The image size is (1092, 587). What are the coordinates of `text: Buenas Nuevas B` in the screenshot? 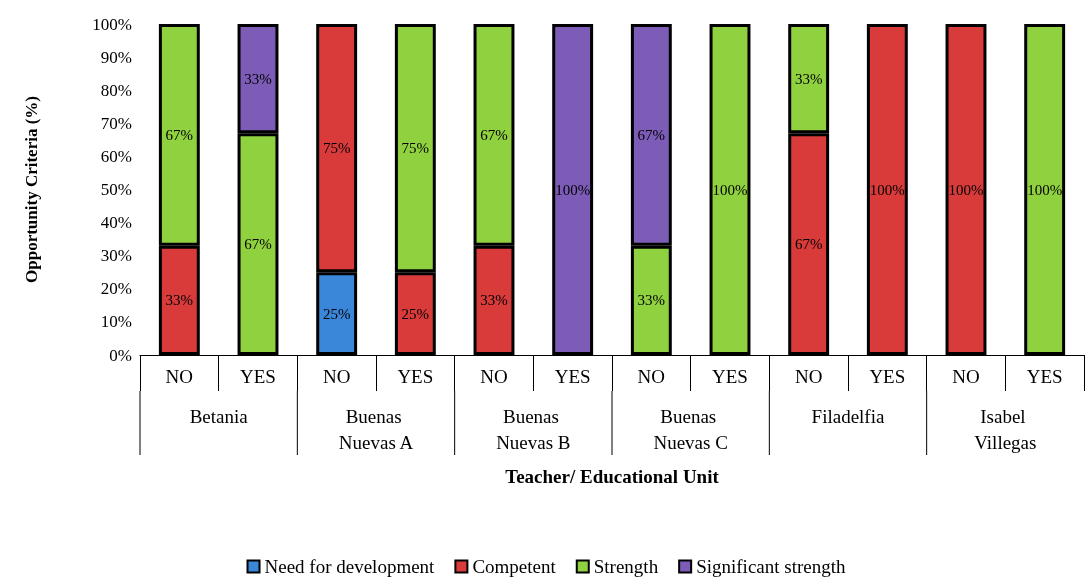 It's located at (533, 429).